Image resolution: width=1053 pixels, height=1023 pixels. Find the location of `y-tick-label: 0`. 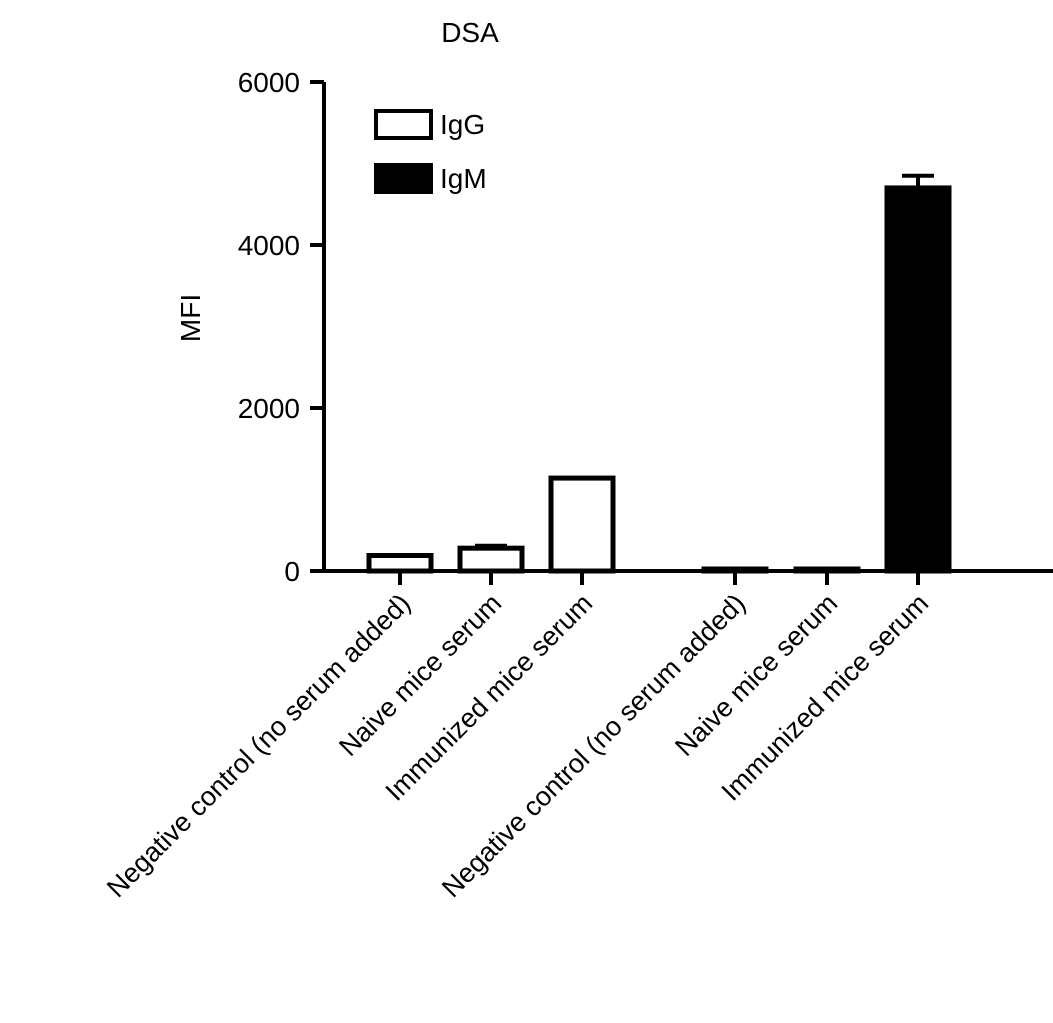

y-tick-label: 0 is located at coordinates (292, 571).